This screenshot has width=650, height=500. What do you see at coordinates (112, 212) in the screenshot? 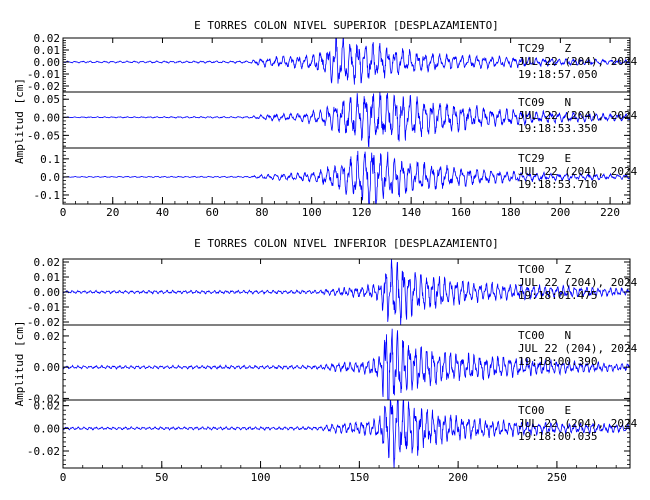
I see `x-tick-label: 20` at bounding box center [112, 212].